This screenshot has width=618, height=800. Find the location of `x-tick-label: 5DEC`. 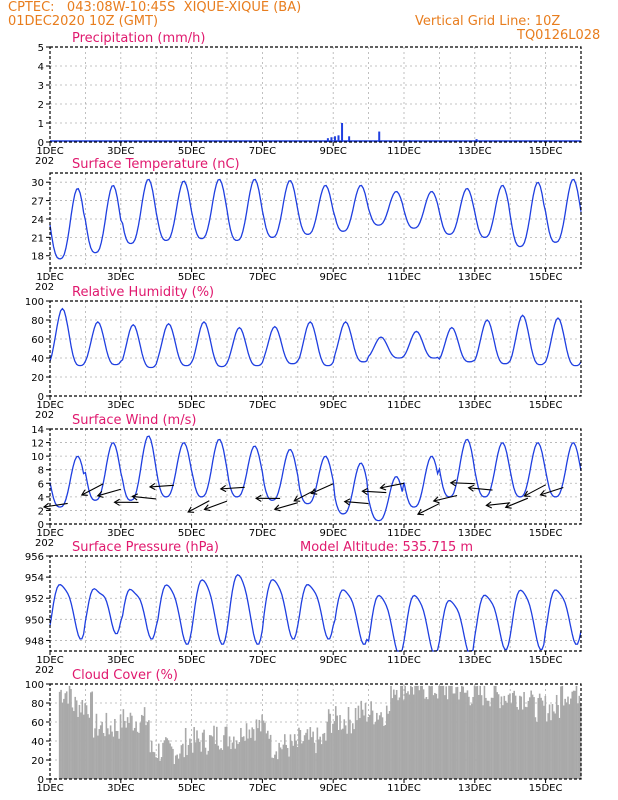

x-tick-label: 5DEC is located at coordinates (191, 788).